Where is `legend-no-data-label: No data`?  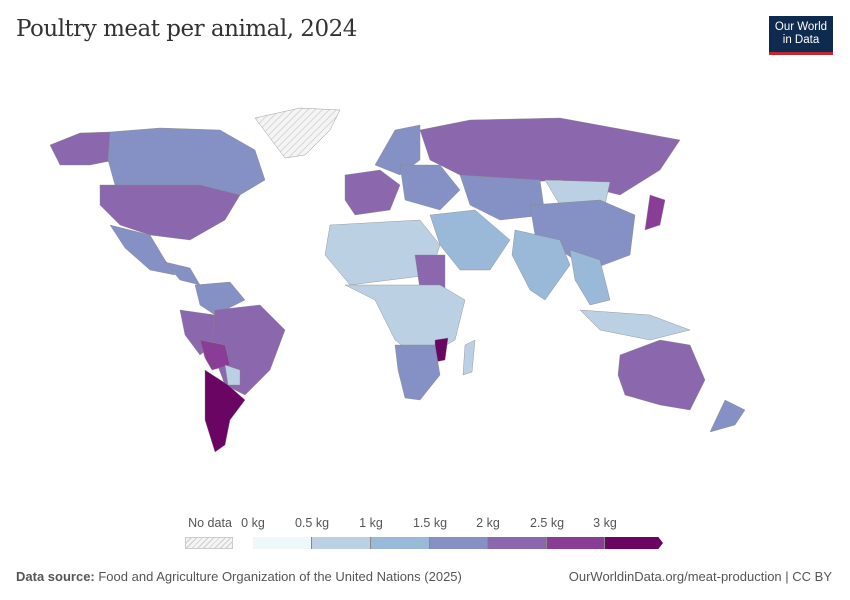 legend-no-data-label: No data is located at coordinates (210, 523).